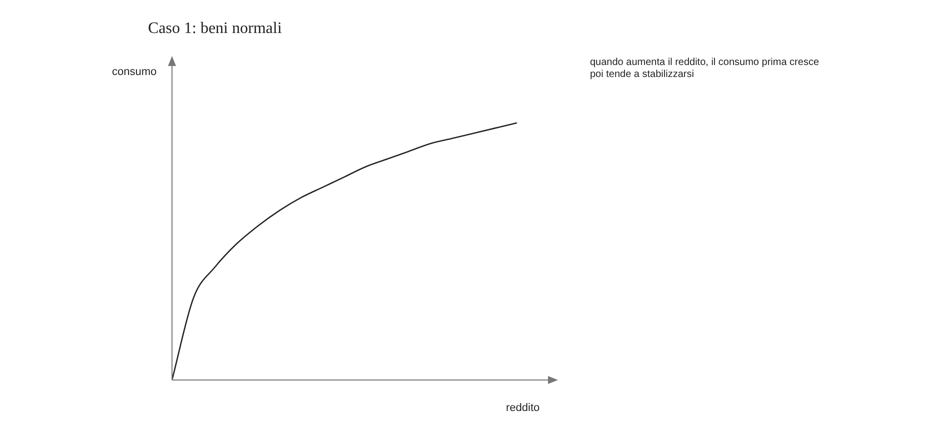 Image resolution: width=933 pixels, height=425 pixels. I want to click on text: quando aumenta il reddito, il consumo prima cresce poi tende a stabilizzarsi, so click(705, 69).